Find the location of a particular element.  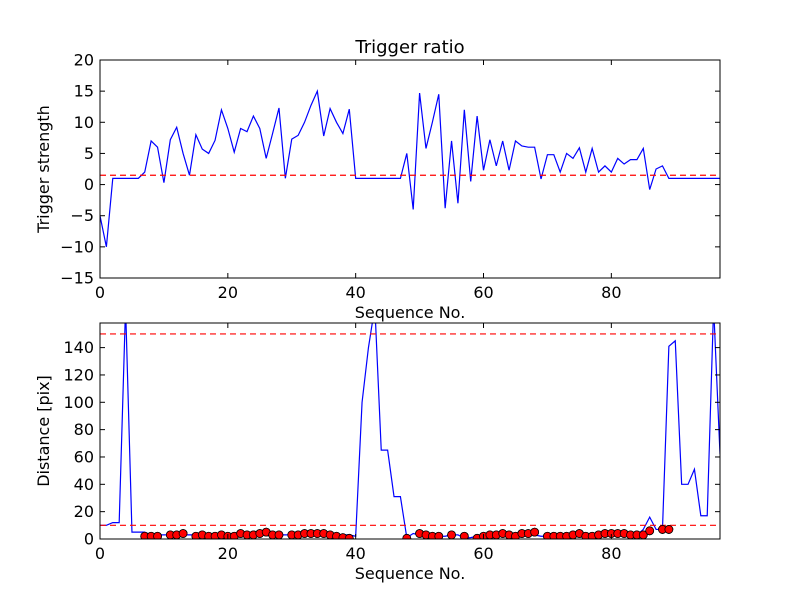

y-tick-label: 60 is located at coordinates (84, 456).